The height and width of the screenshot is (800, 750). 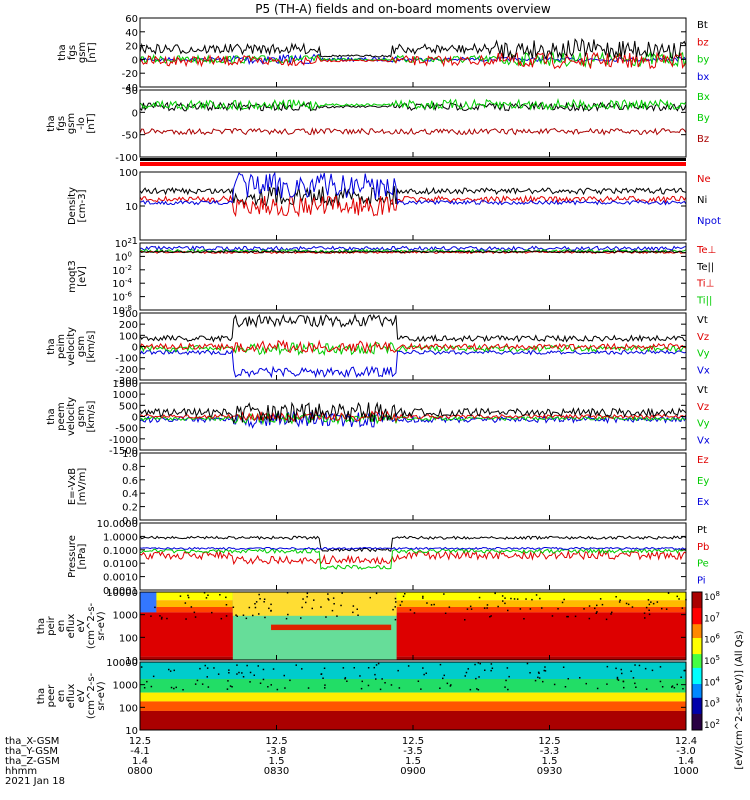 What do you see at coordinates (413, 49) in the screenshot?
I see `series-bt` at bounding box center [413, 49].